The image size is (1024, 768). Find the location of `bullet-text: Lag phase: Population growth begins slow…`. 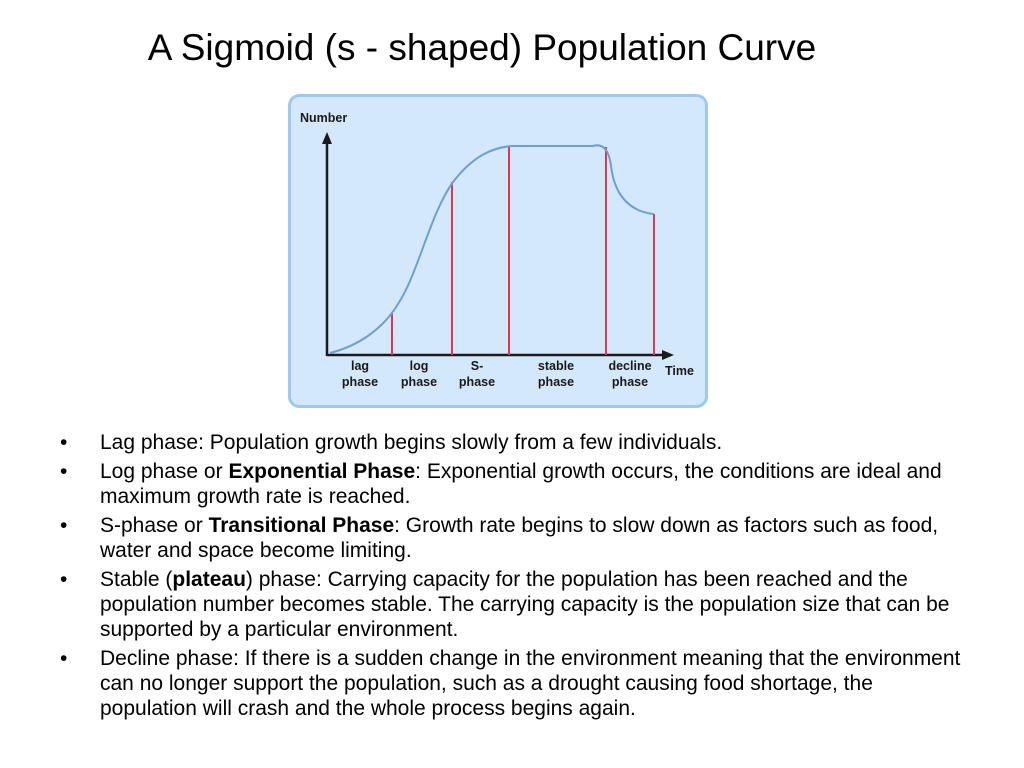

bullet-text: Lag phase: Population growth begins slow… is located at coordinates (411, 442).